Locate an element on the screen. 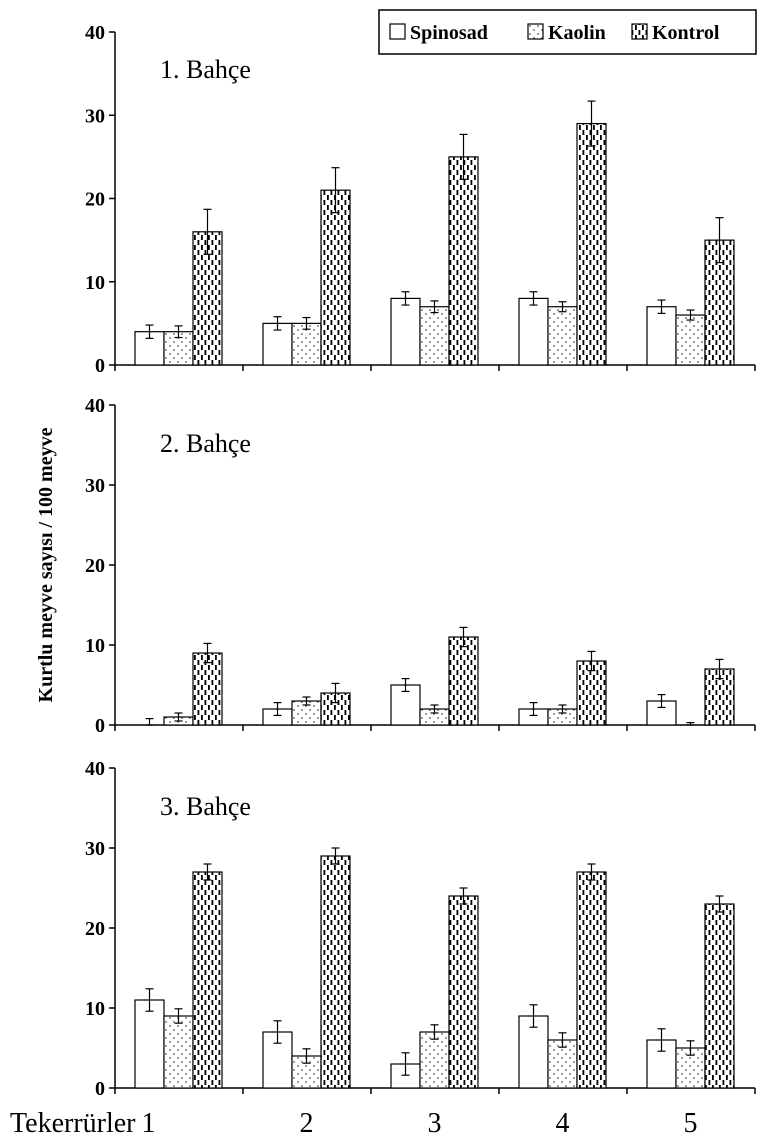  x-axis-title: Tekerrürler is located at coordinates (73, 1123).